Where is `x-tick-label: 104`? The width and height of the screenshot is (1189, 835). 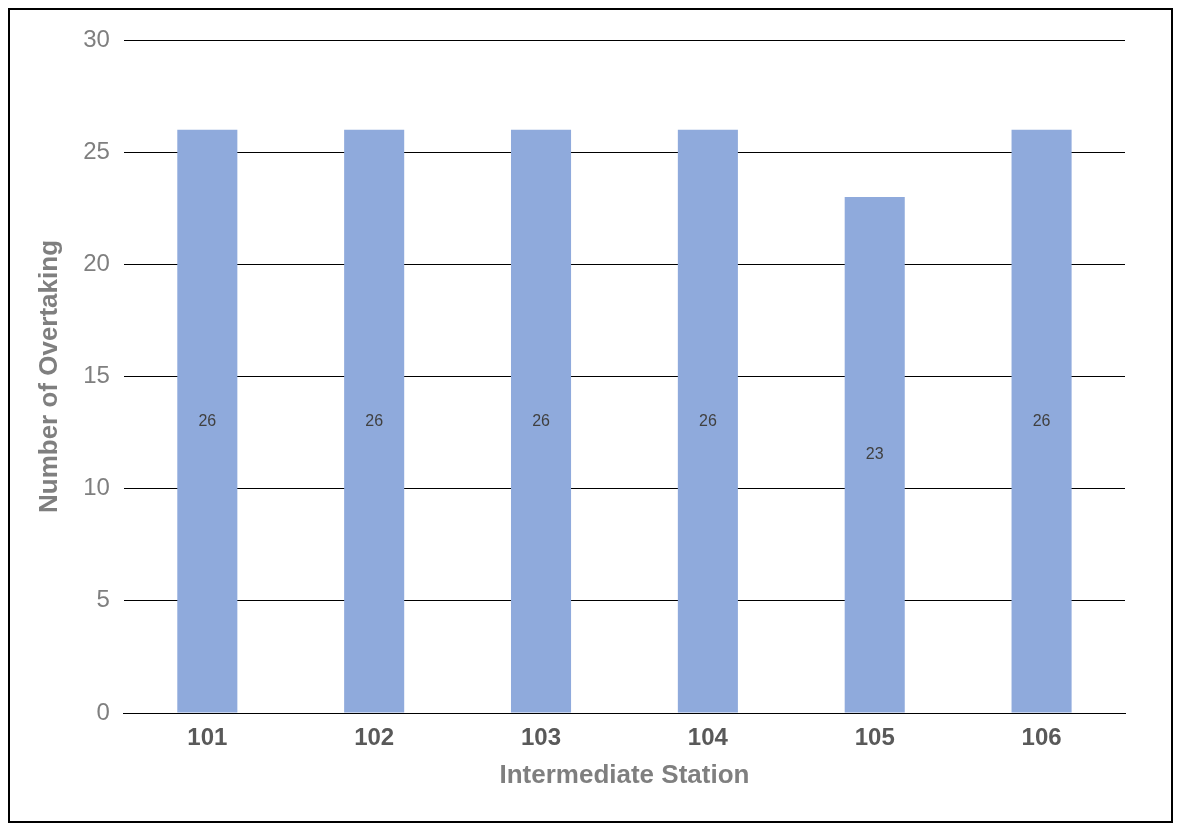 x-tick-label: 104 is located at coordinates (708, 737).